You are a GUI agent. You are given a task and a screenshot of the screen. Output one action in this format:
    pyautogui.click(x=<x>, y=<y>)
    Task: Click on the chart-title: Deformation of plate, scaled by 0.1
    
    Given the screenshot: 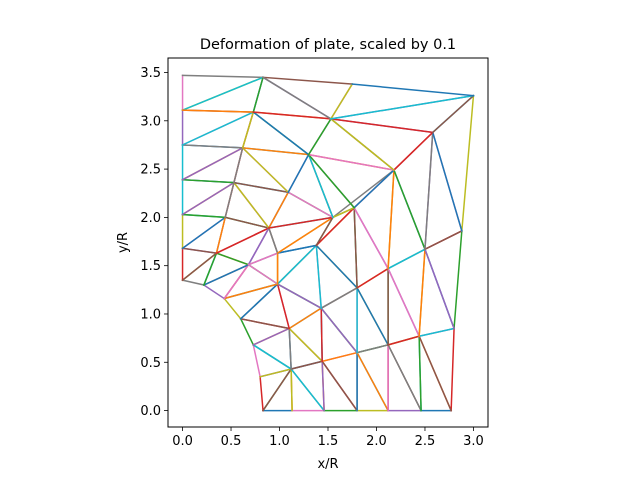 What is the action you would take?
    pyautogui.click(x=328, y=45)
    